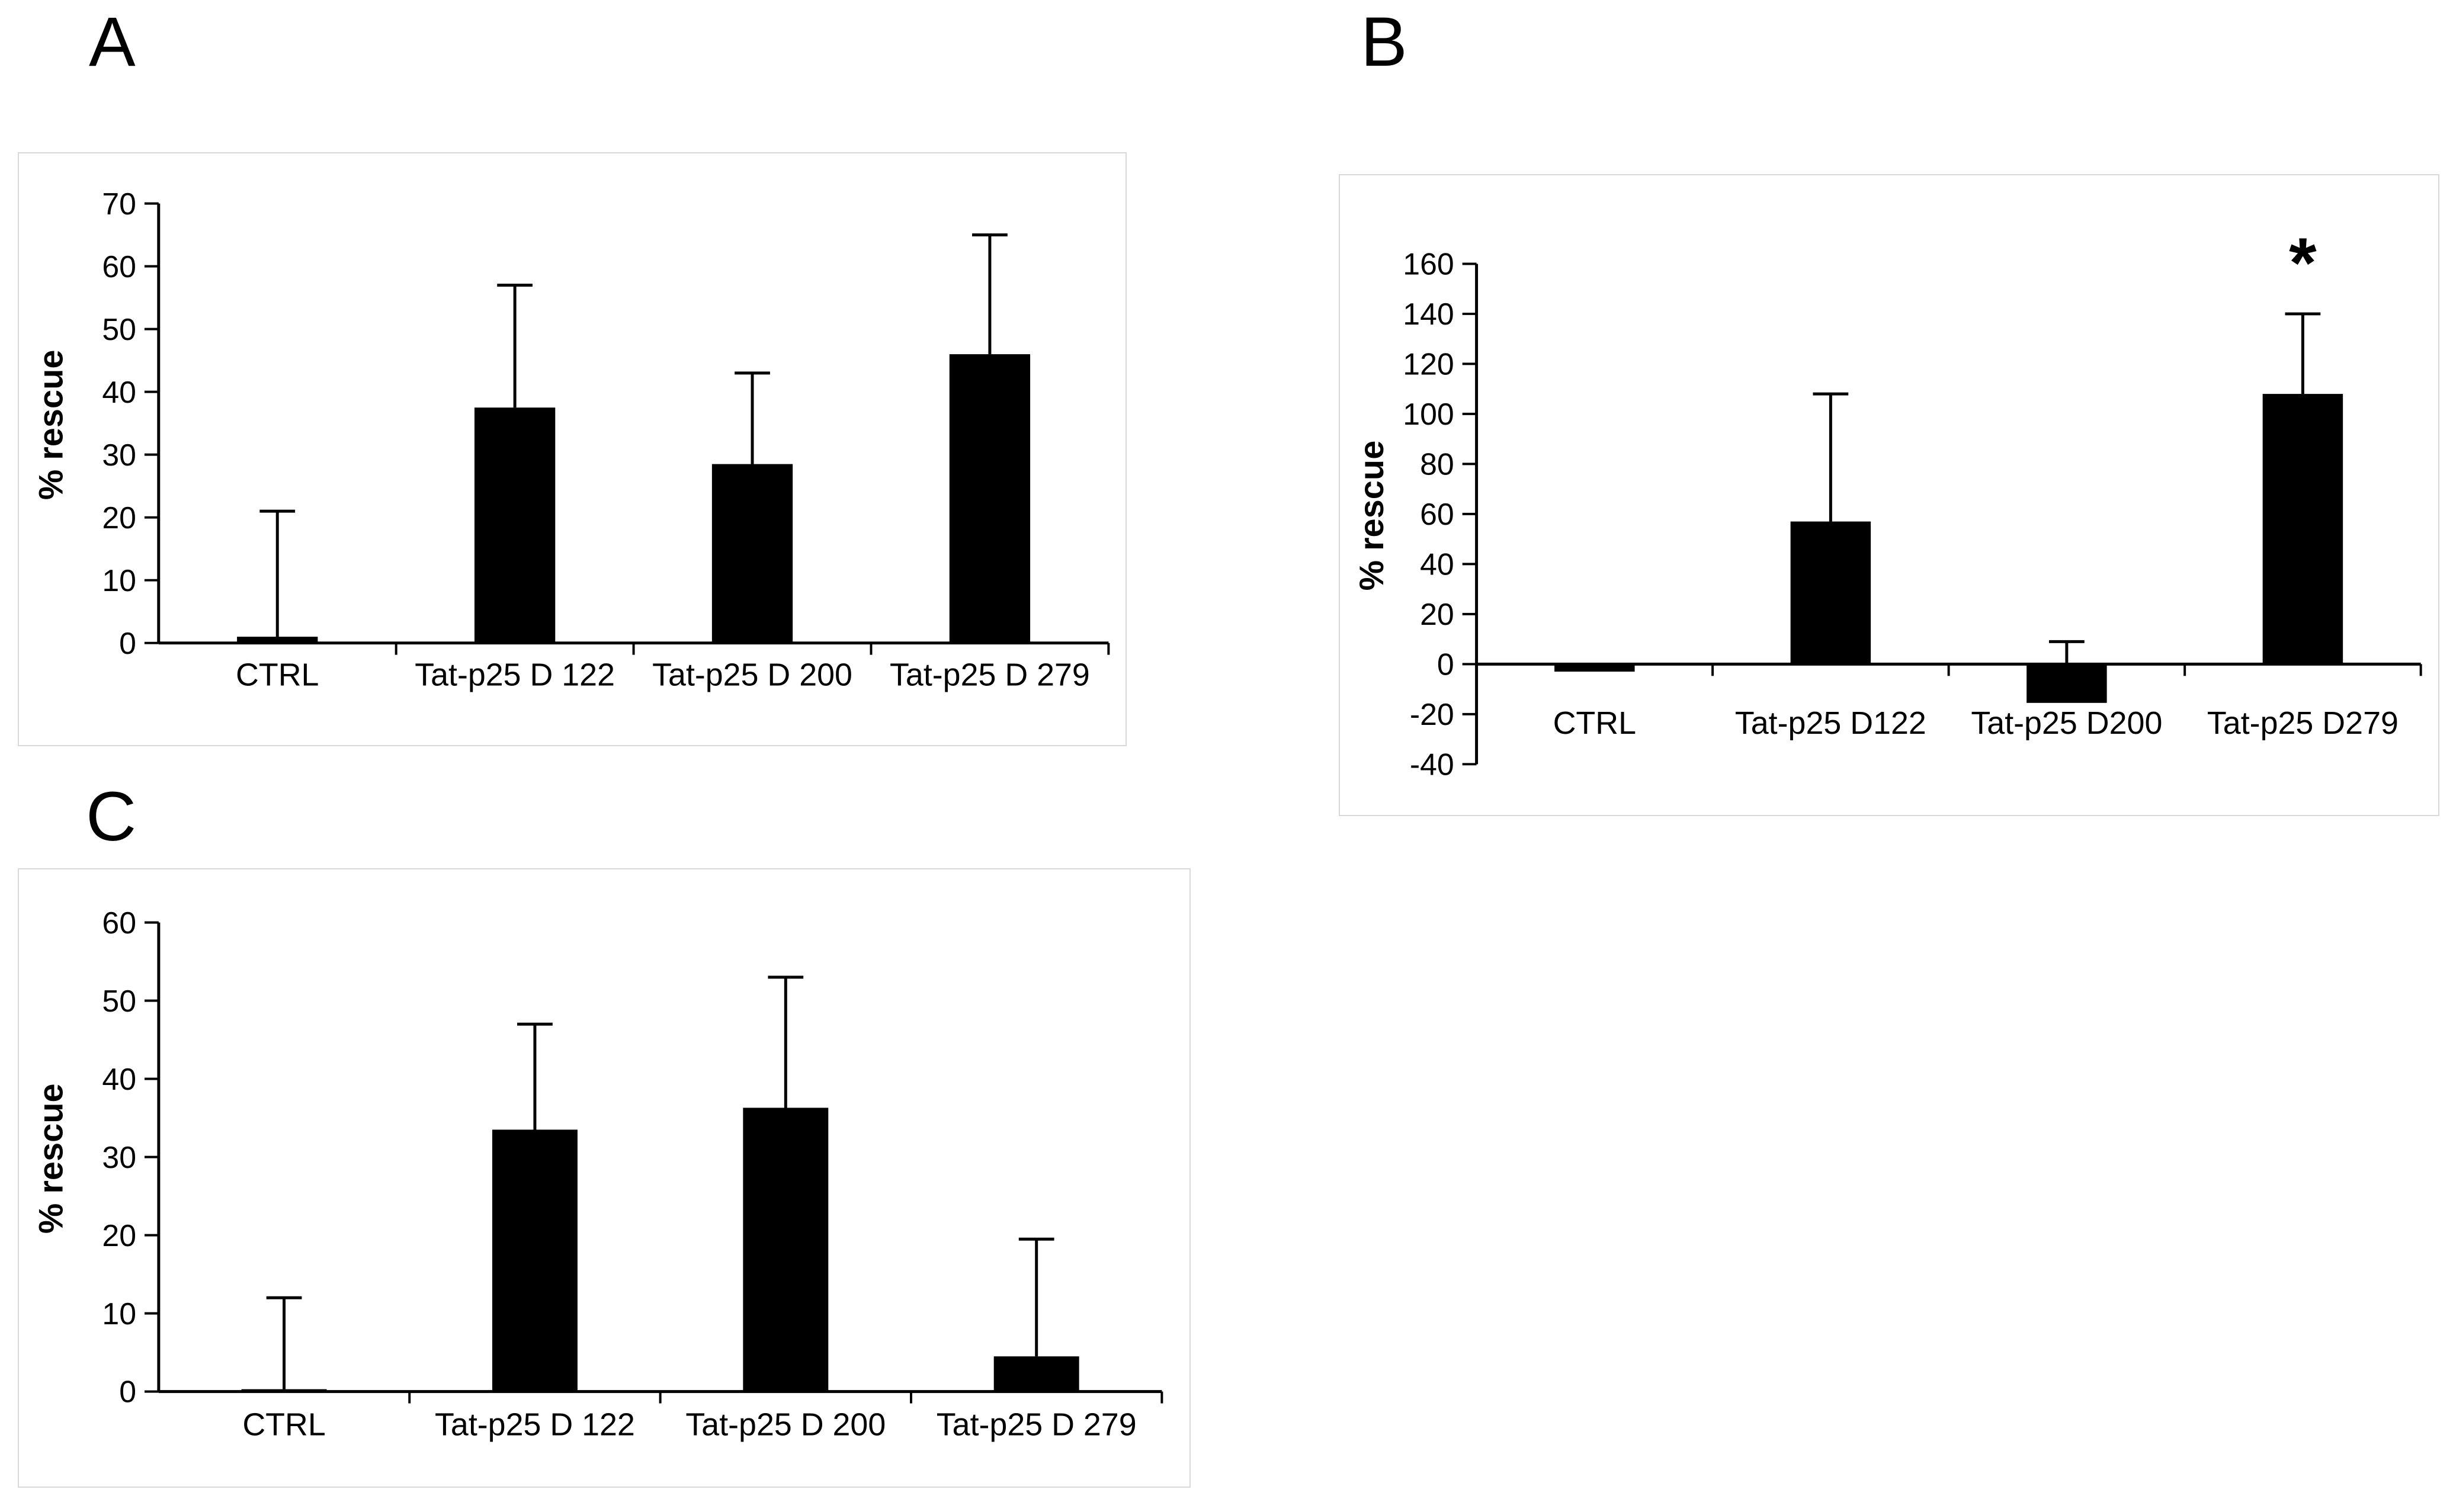  What do you see at coordinates (1830, 723) in the screenshot?
I see `category-label: Tat-p25 D122` at bounding box center [1830, 723].